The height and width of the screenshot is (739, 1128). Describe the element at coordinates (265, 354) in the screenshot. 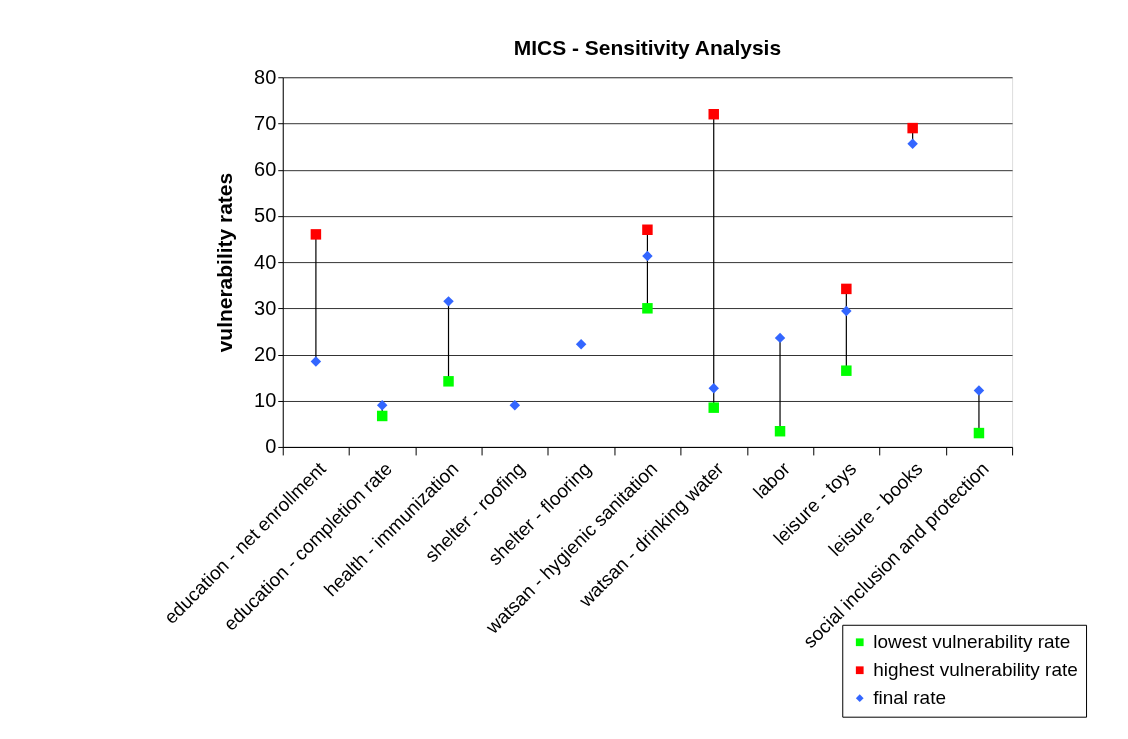

I see `y-tick-label: 20` at that location.